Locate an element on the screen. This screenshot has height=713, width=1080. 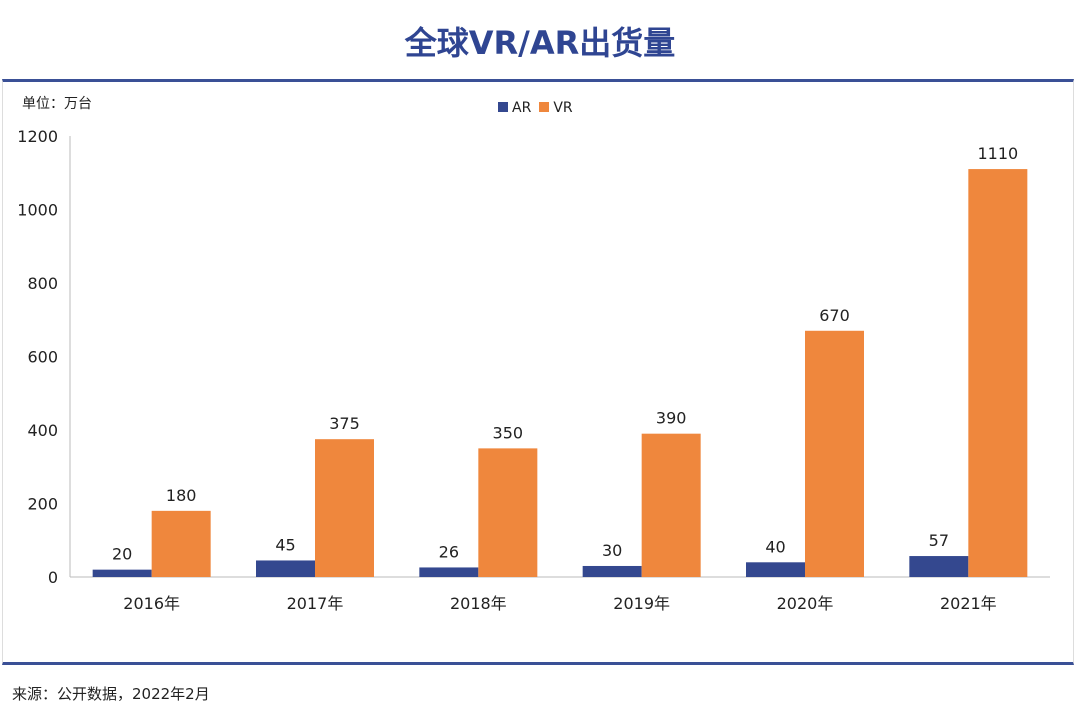
x-tick-label: 2021年 is located at coordinates (968, 603).